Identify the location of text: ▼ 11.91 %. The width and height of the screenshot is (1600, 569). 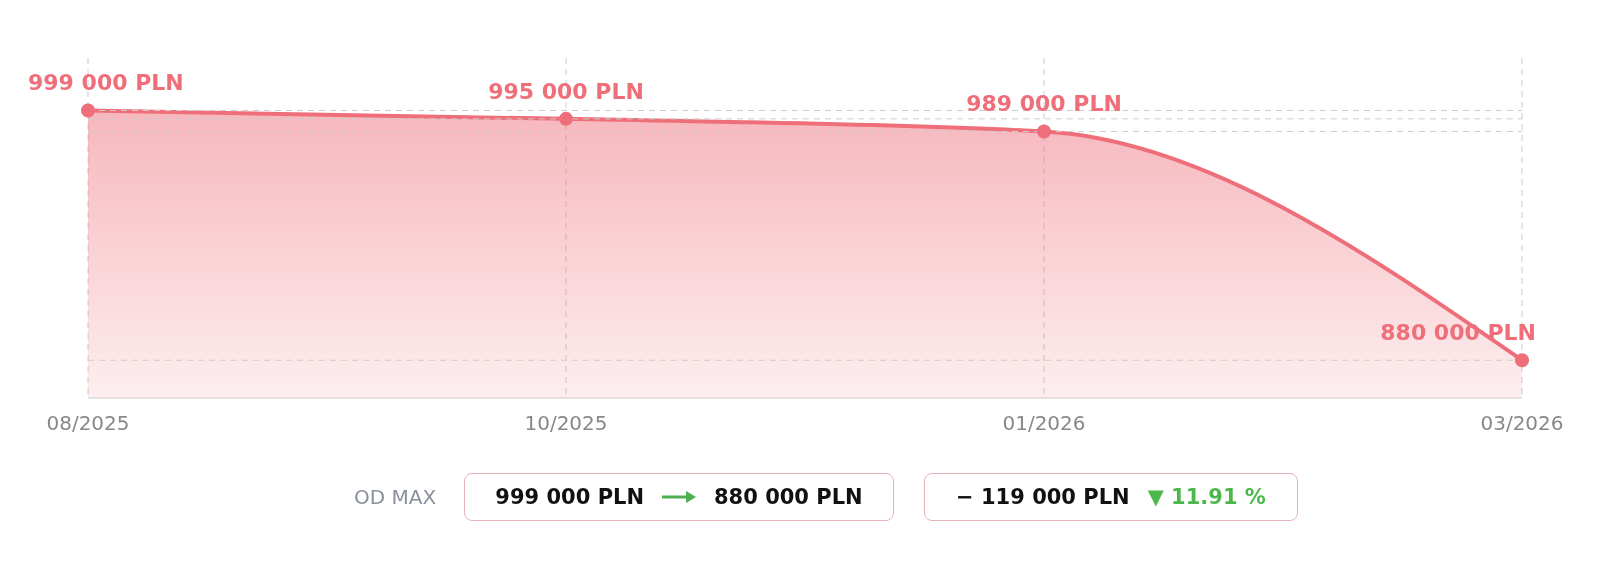
(1206, 497).